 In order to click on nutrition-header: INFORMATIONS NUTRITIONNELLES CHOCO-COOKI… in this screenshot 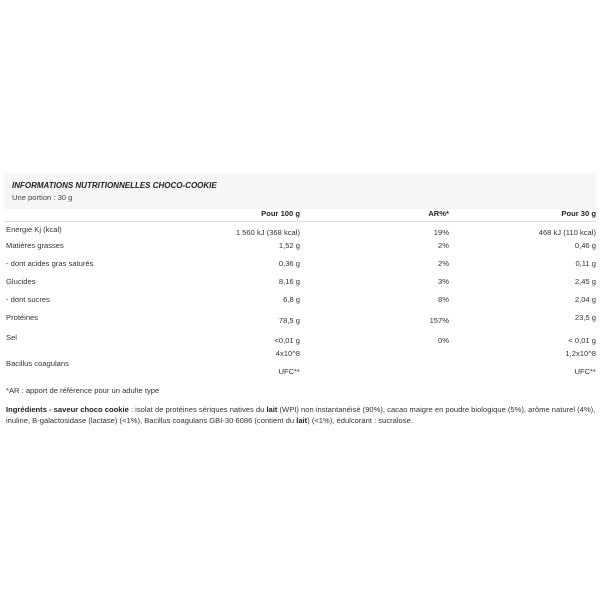, I will do `click(300, 191)`.